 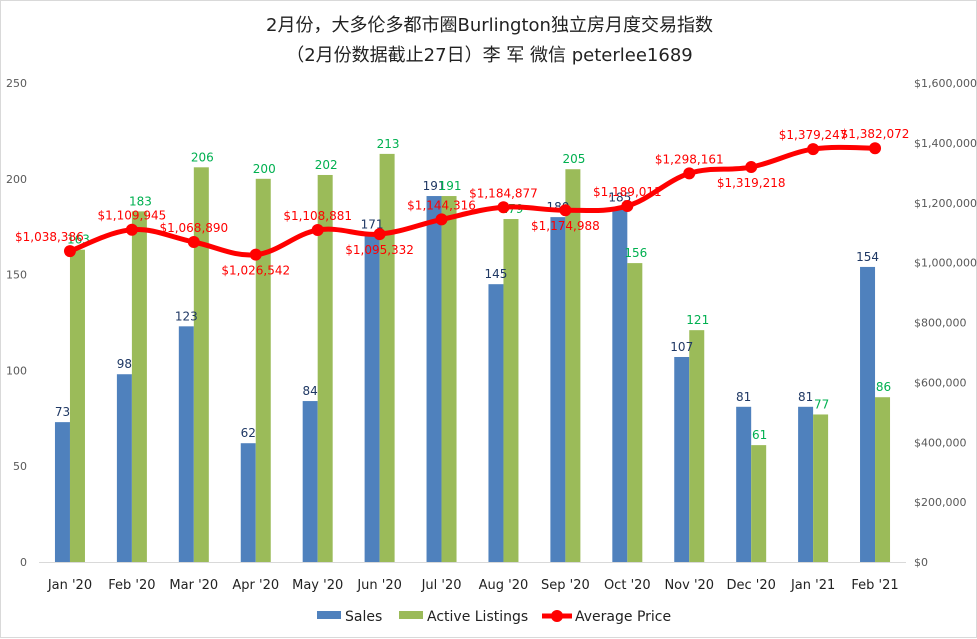 I want to click on legend-swatch-sales, so click(x=329, y=615).